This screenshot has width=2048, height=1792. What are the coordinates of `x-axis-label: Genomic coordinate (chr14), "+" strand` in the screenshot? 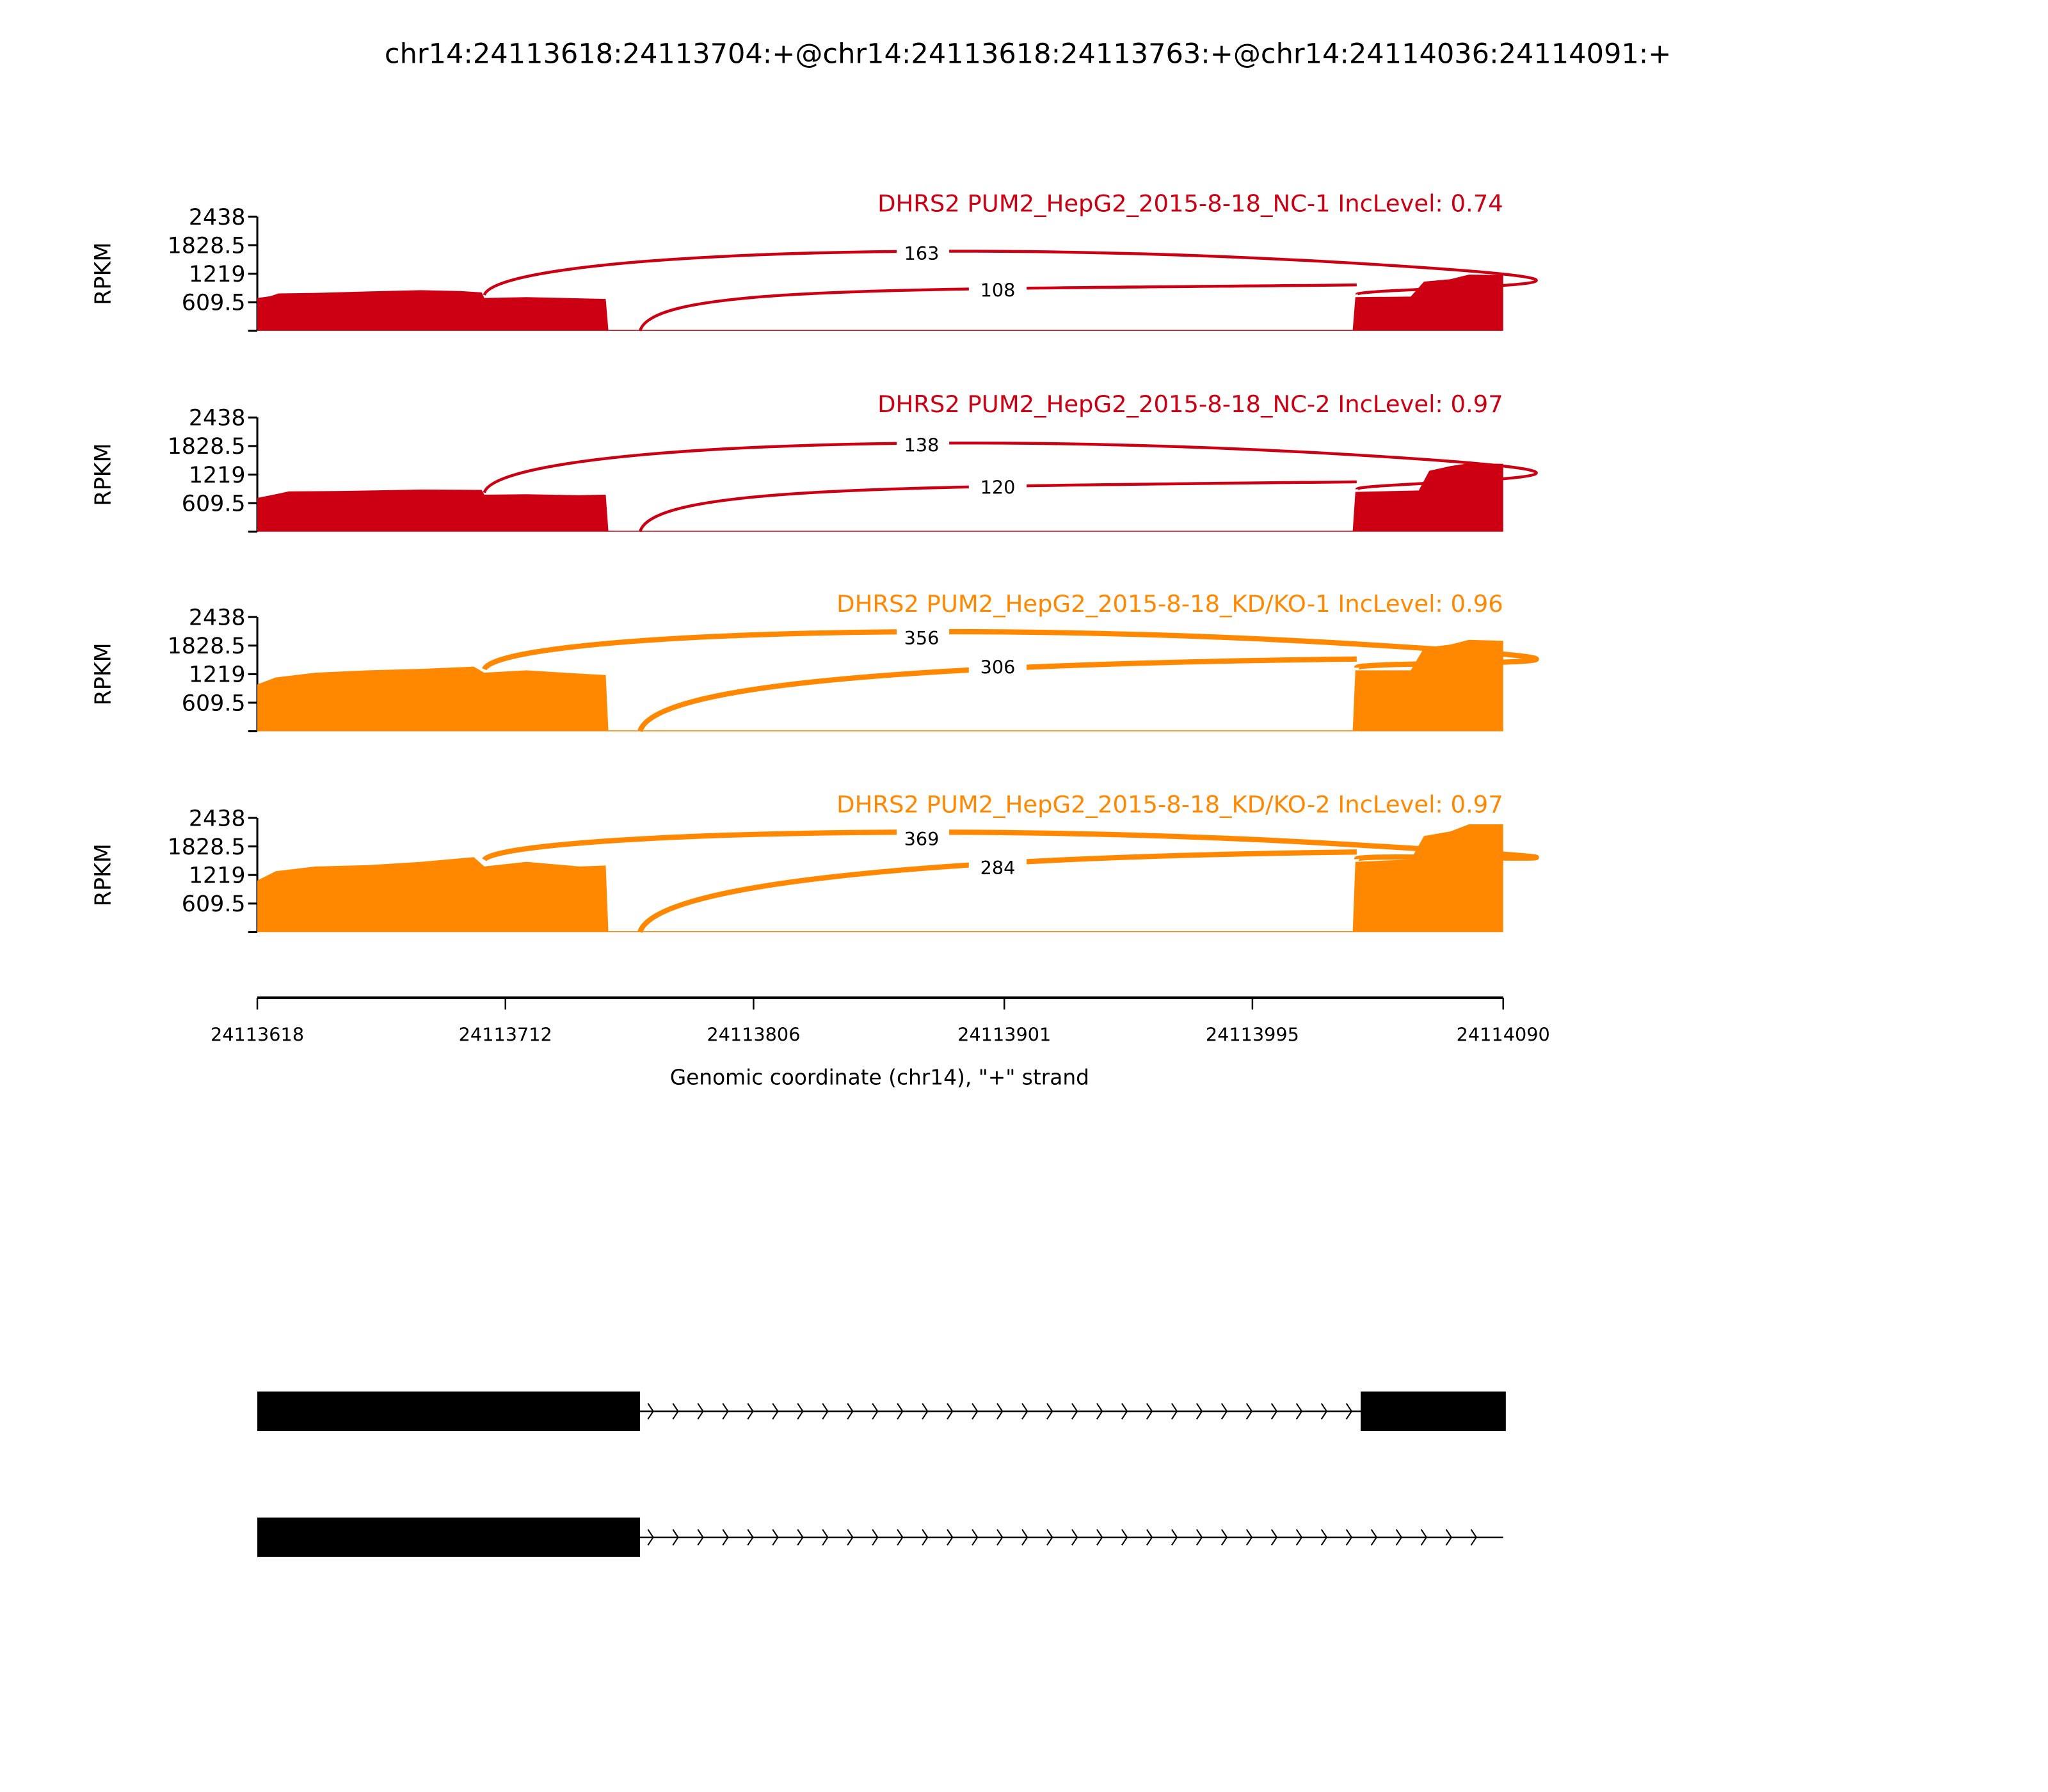 It's located at (879, 1077).